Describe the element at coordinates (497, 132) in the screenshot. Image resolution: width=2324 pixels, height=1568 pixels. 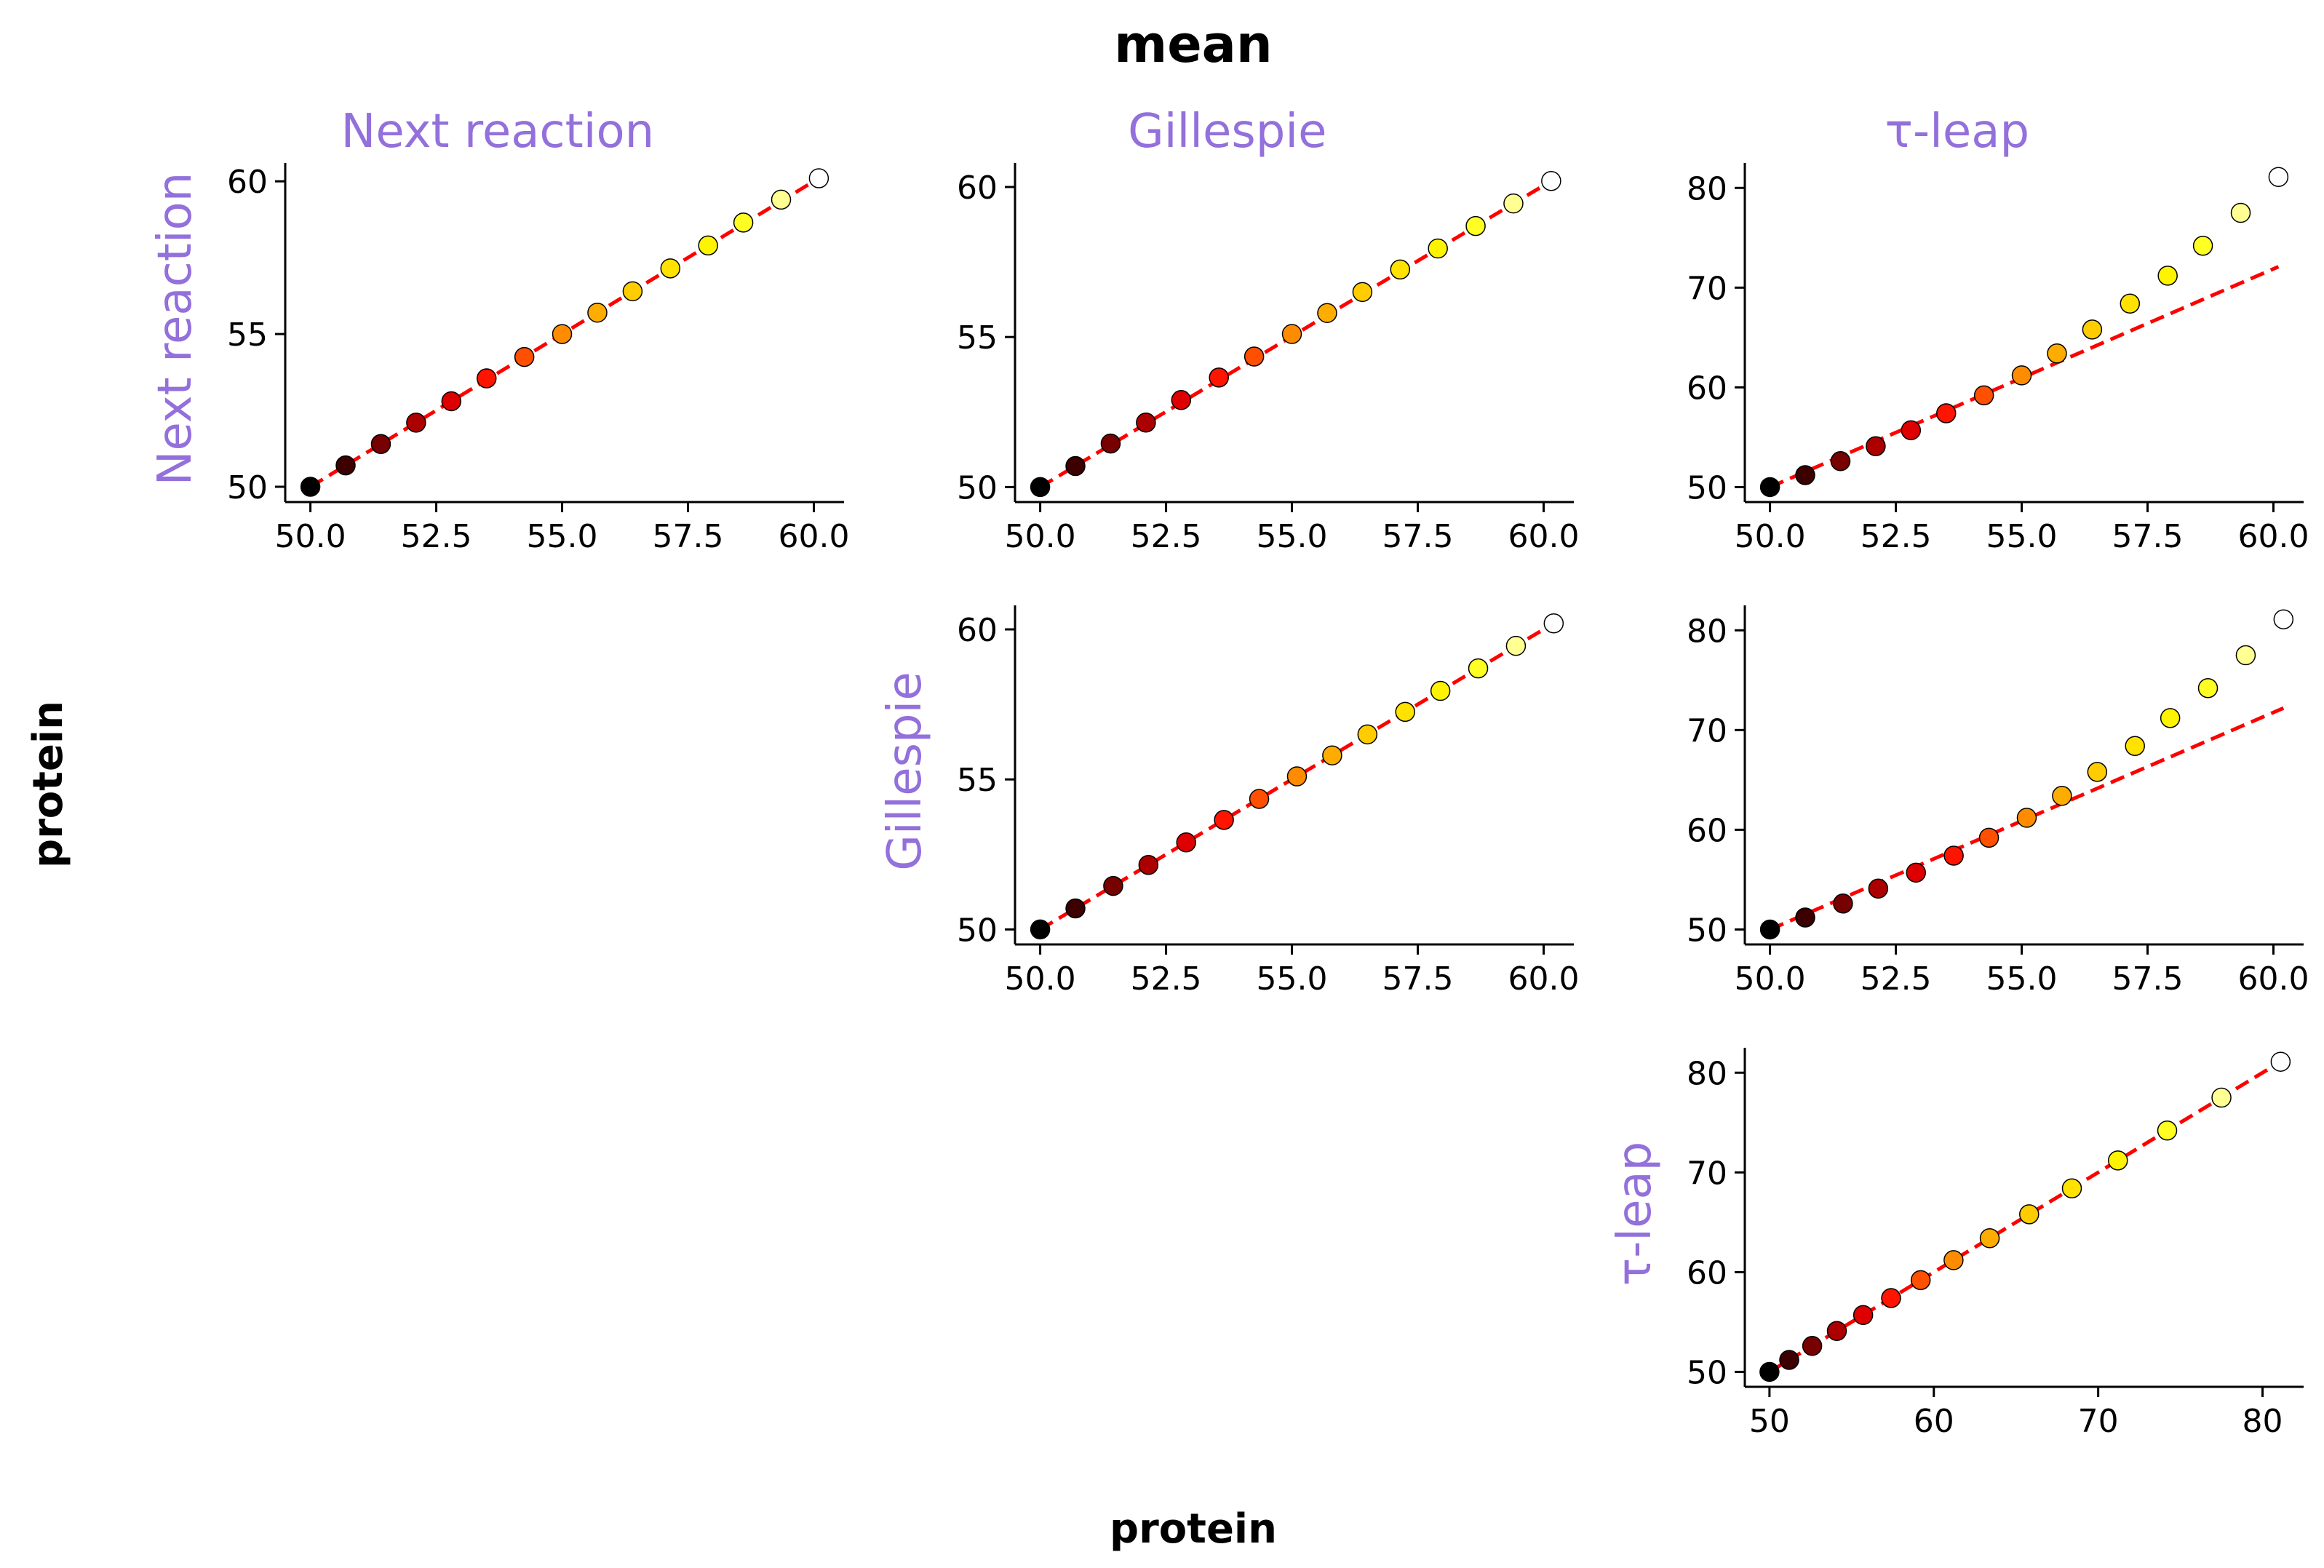
I see `column-title: Next reaction` at that location.